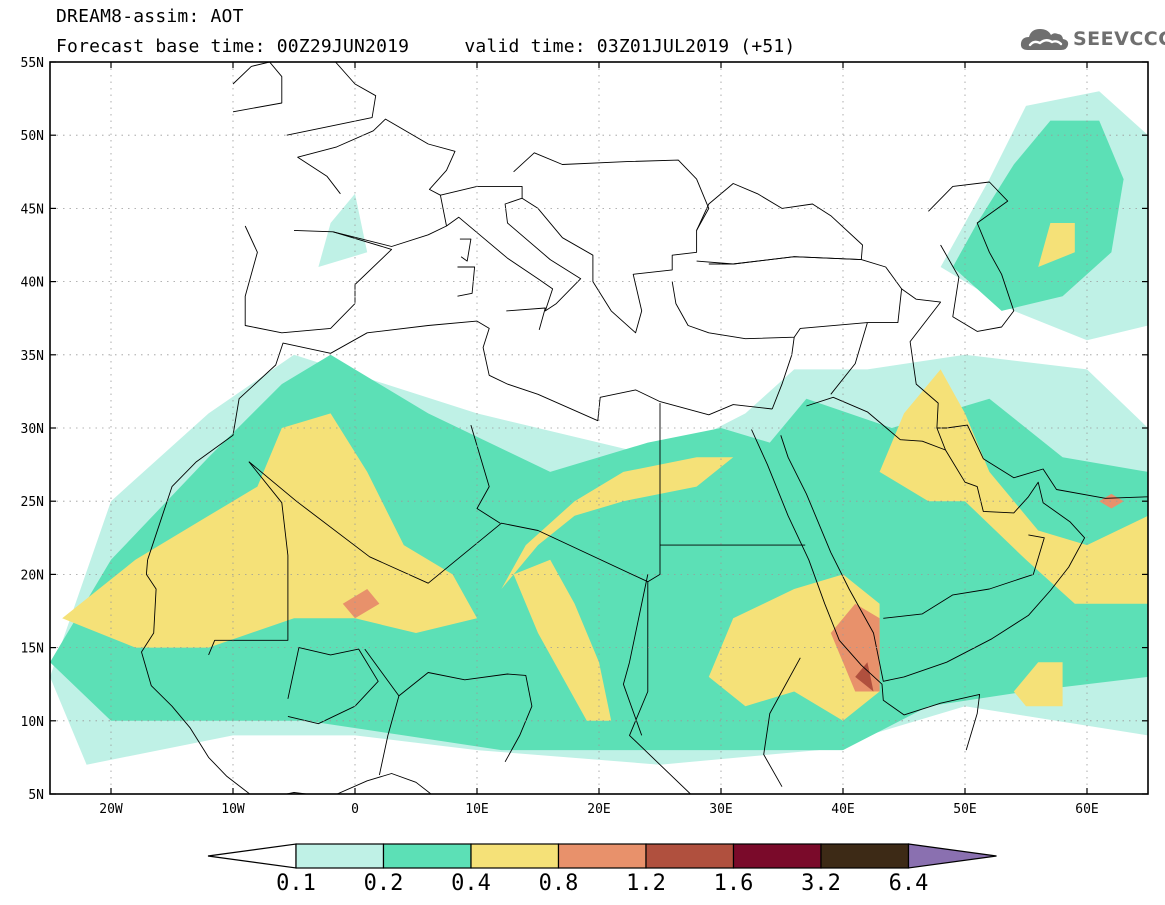 This screenshot has width=1165, height=905. What do you see at coordinates (787, 298) in the screenshot?
I see `outline-turkey` at bounding box center [787, 298].